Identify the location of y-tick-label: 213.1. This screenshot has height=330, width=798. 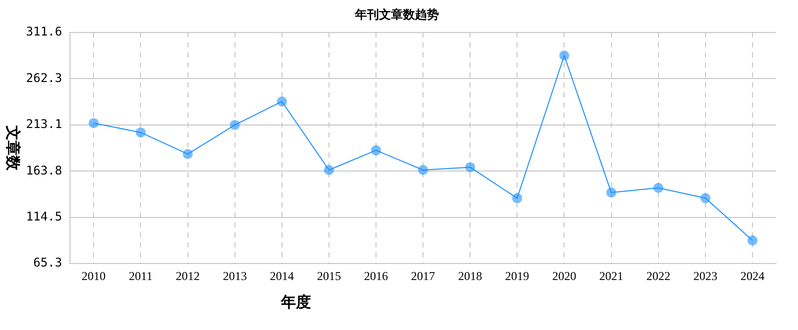
(44, 123).